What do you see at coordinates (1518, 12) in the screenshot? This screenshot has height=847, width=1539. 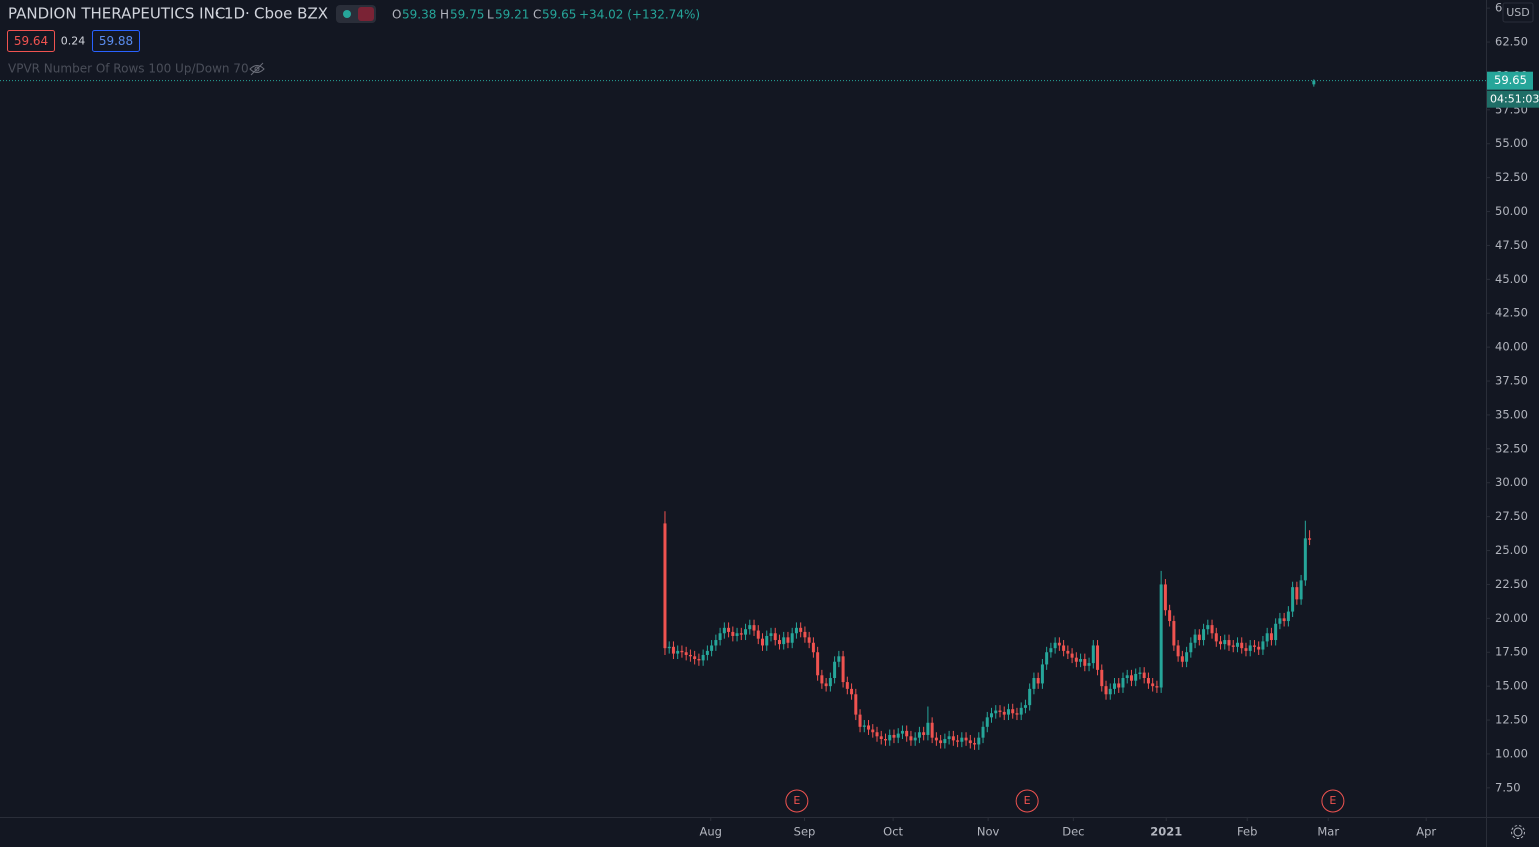 I see `currency-badge` at bounding box center [1518, 12].